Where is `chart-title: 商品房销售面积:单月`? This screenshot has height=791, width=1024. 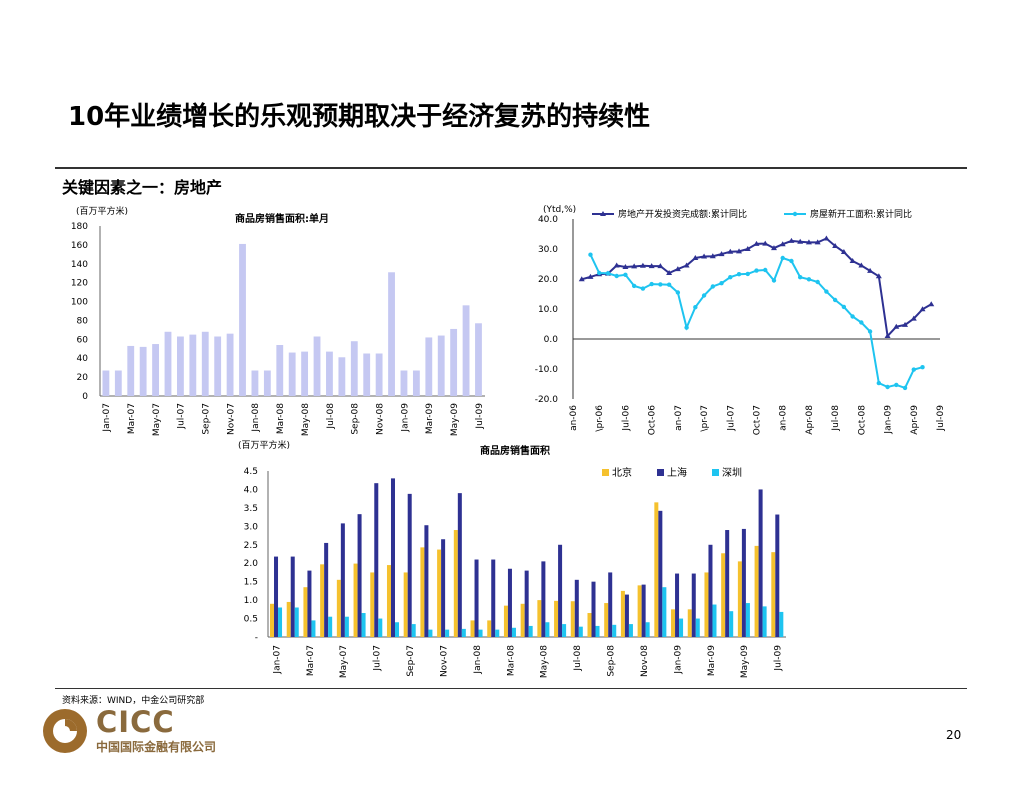
chart-title: 商品房销售面积:单月 is located at coordinates (282, 218).